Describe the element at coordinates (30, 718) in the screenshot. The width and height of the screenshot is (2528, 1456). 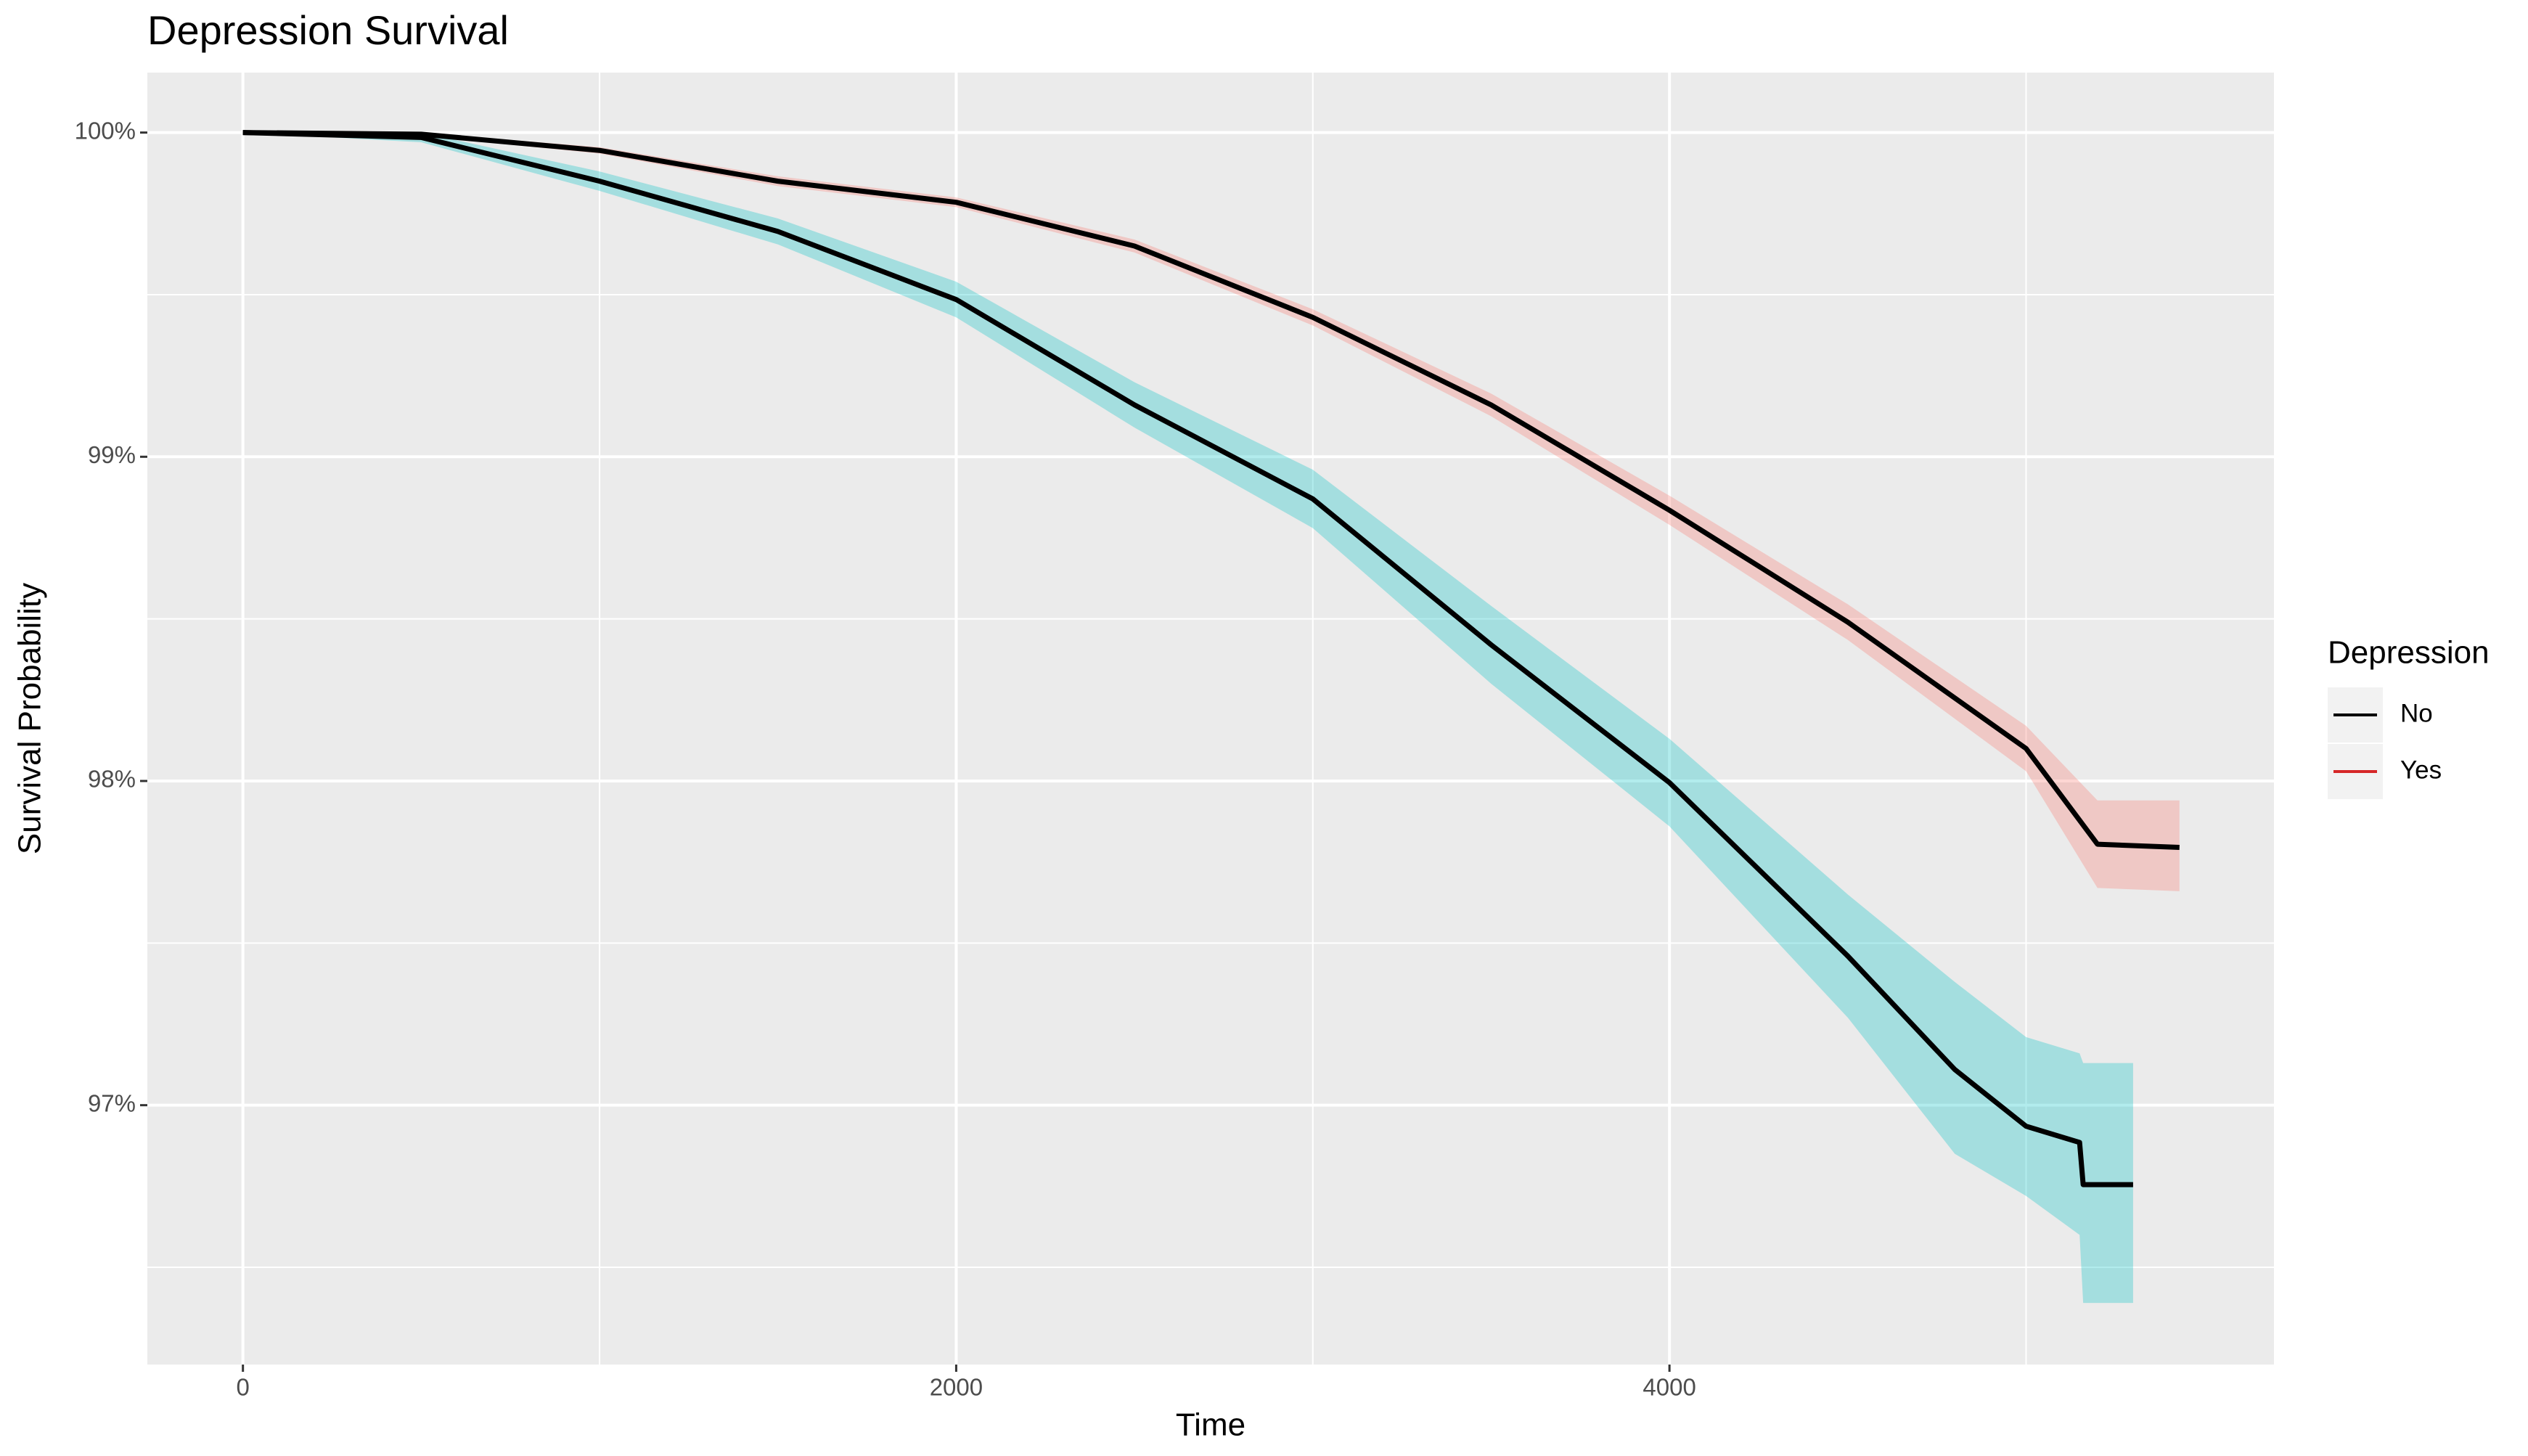
I see `y-axis-title: Survival Probability` at that location.